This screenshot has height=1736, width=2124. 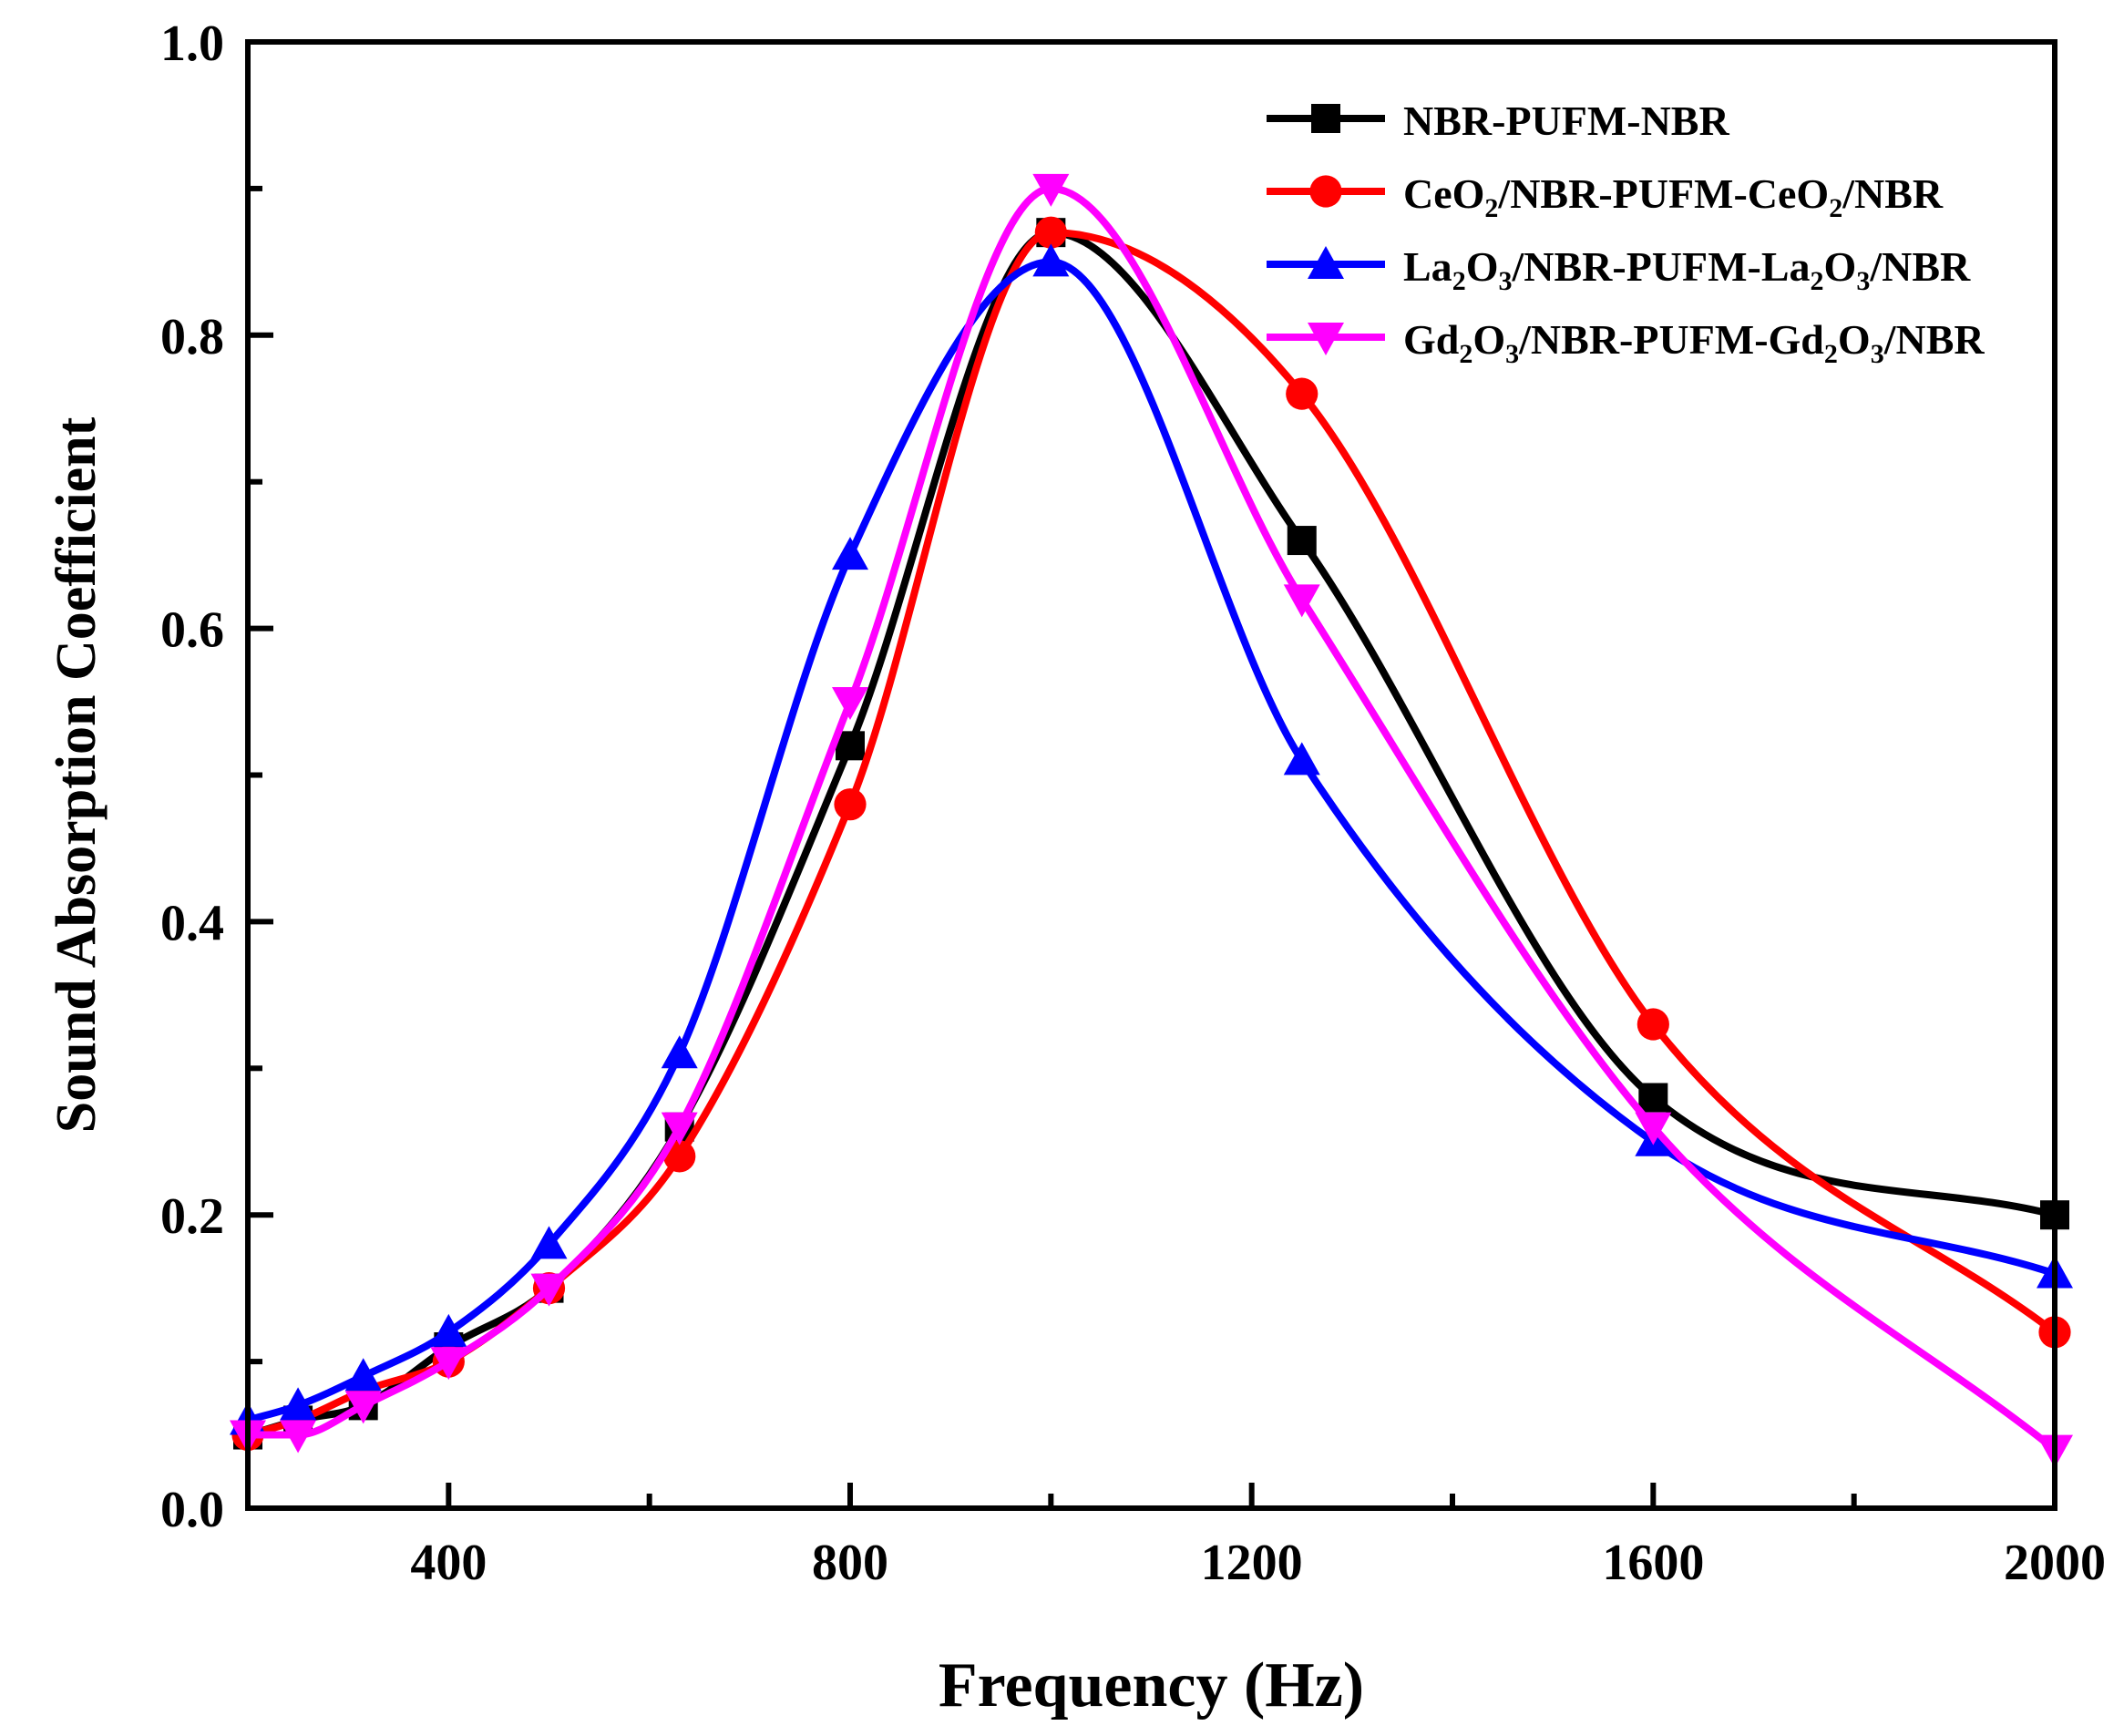 What do you see at coordinates (850, 1563) in the screenshot?
I see `x-tick-label: 800` at bounding box center [850, 1563].